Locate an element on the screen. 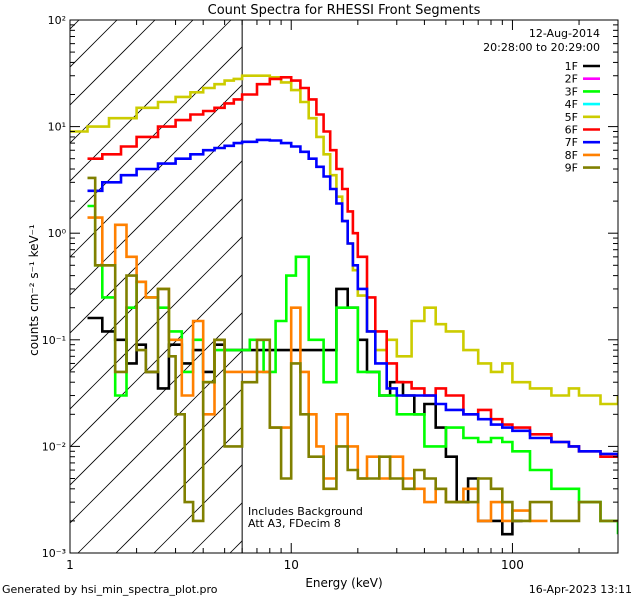 This screenshot has height=600, width=640. x-tick-label: 1 is located at coordinates (70, 565).